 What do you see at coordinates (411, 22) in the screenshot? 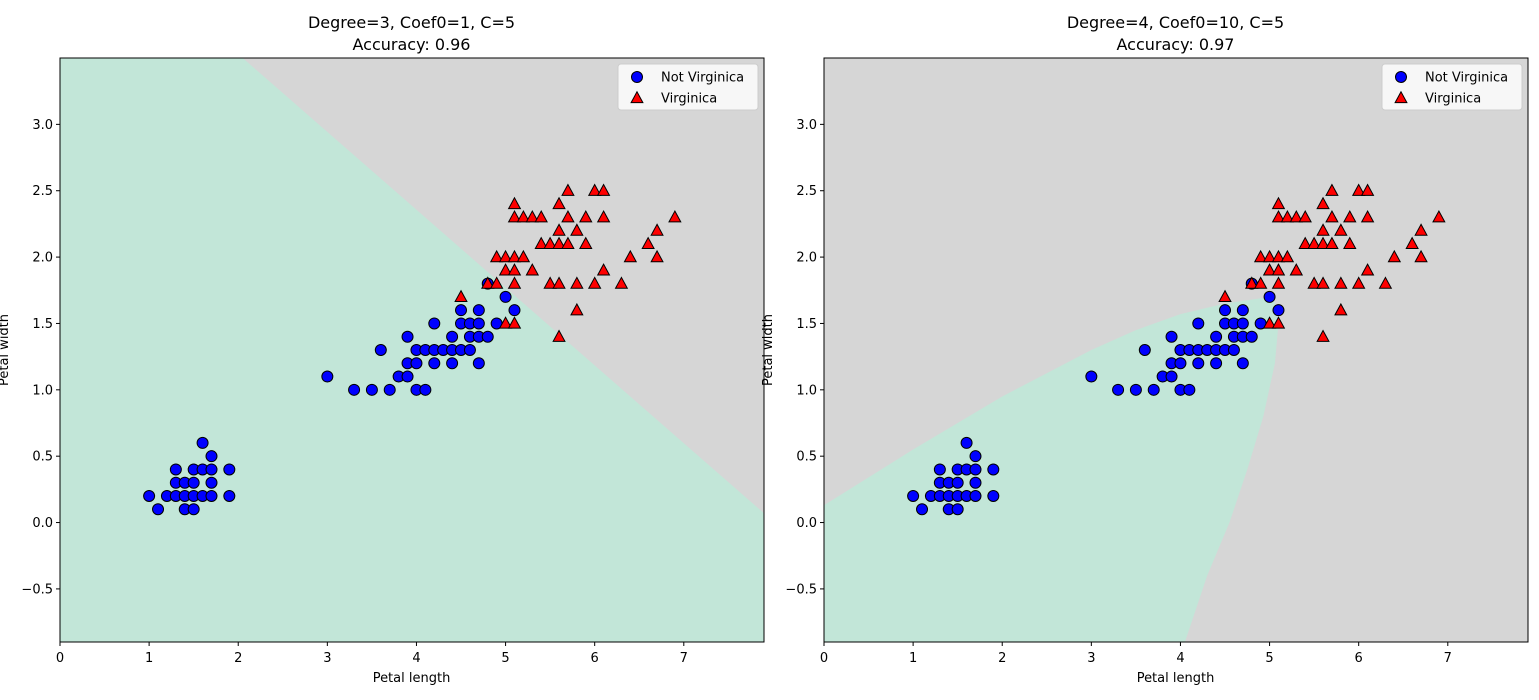
I see `chart-title: Degree=3, Coef0=1, C=5` at bounding box center [411, 22].